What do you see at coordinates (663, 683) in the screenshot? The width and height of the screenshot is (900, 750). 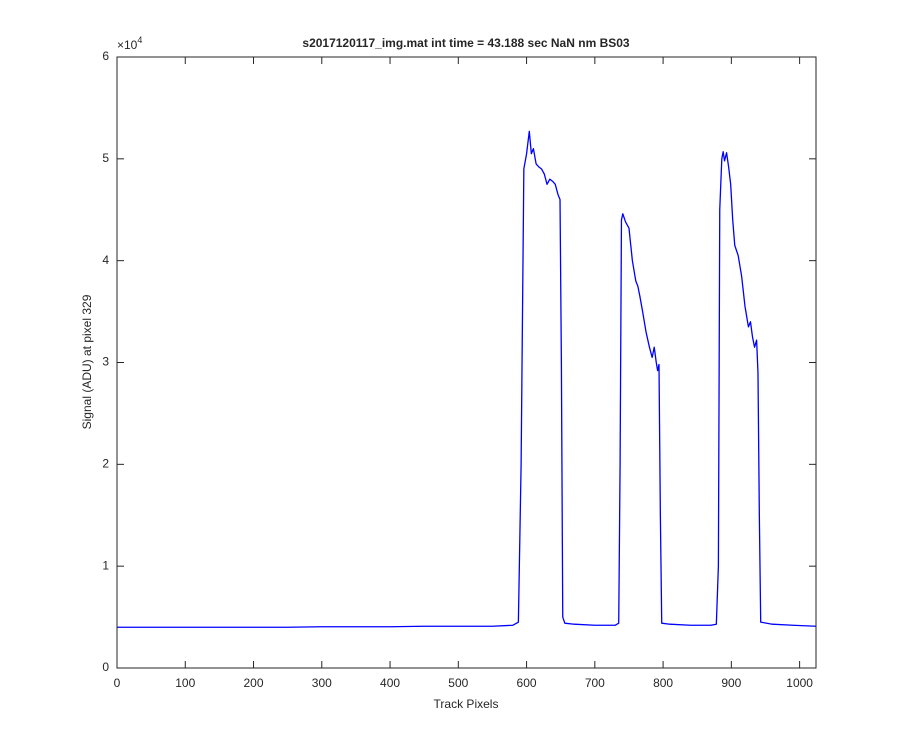 I see `x-tick-label: 800` at bounding box center [663, 683].